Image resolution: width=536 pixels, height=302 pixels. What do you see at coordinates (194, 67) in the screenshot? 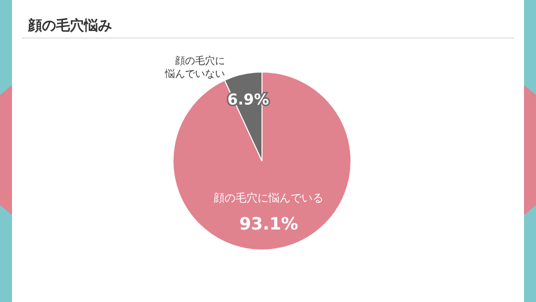
I see `slice-label: 顔の毛穴に悩んでいない` at bounding box center [194, 67].